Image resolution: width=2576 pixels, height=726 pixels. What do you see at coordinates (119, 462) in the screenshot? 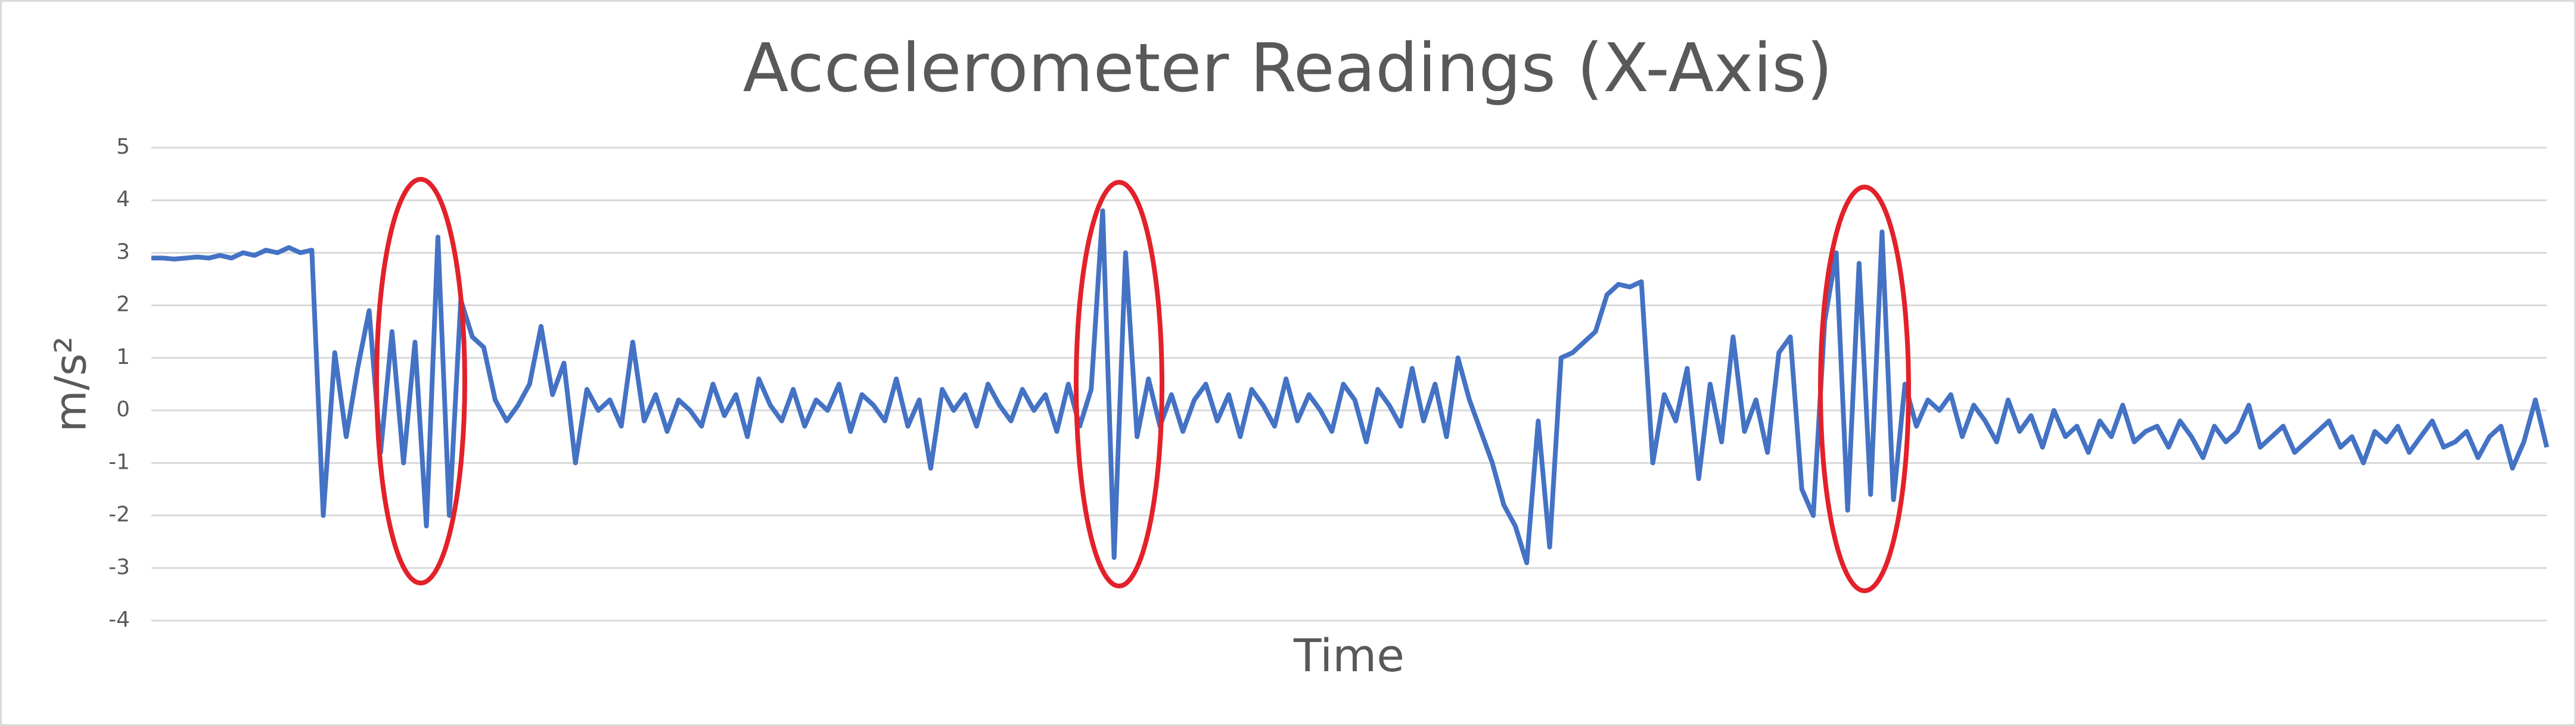
I see `y-tick-label: -1` at bounding box center [119, 462].